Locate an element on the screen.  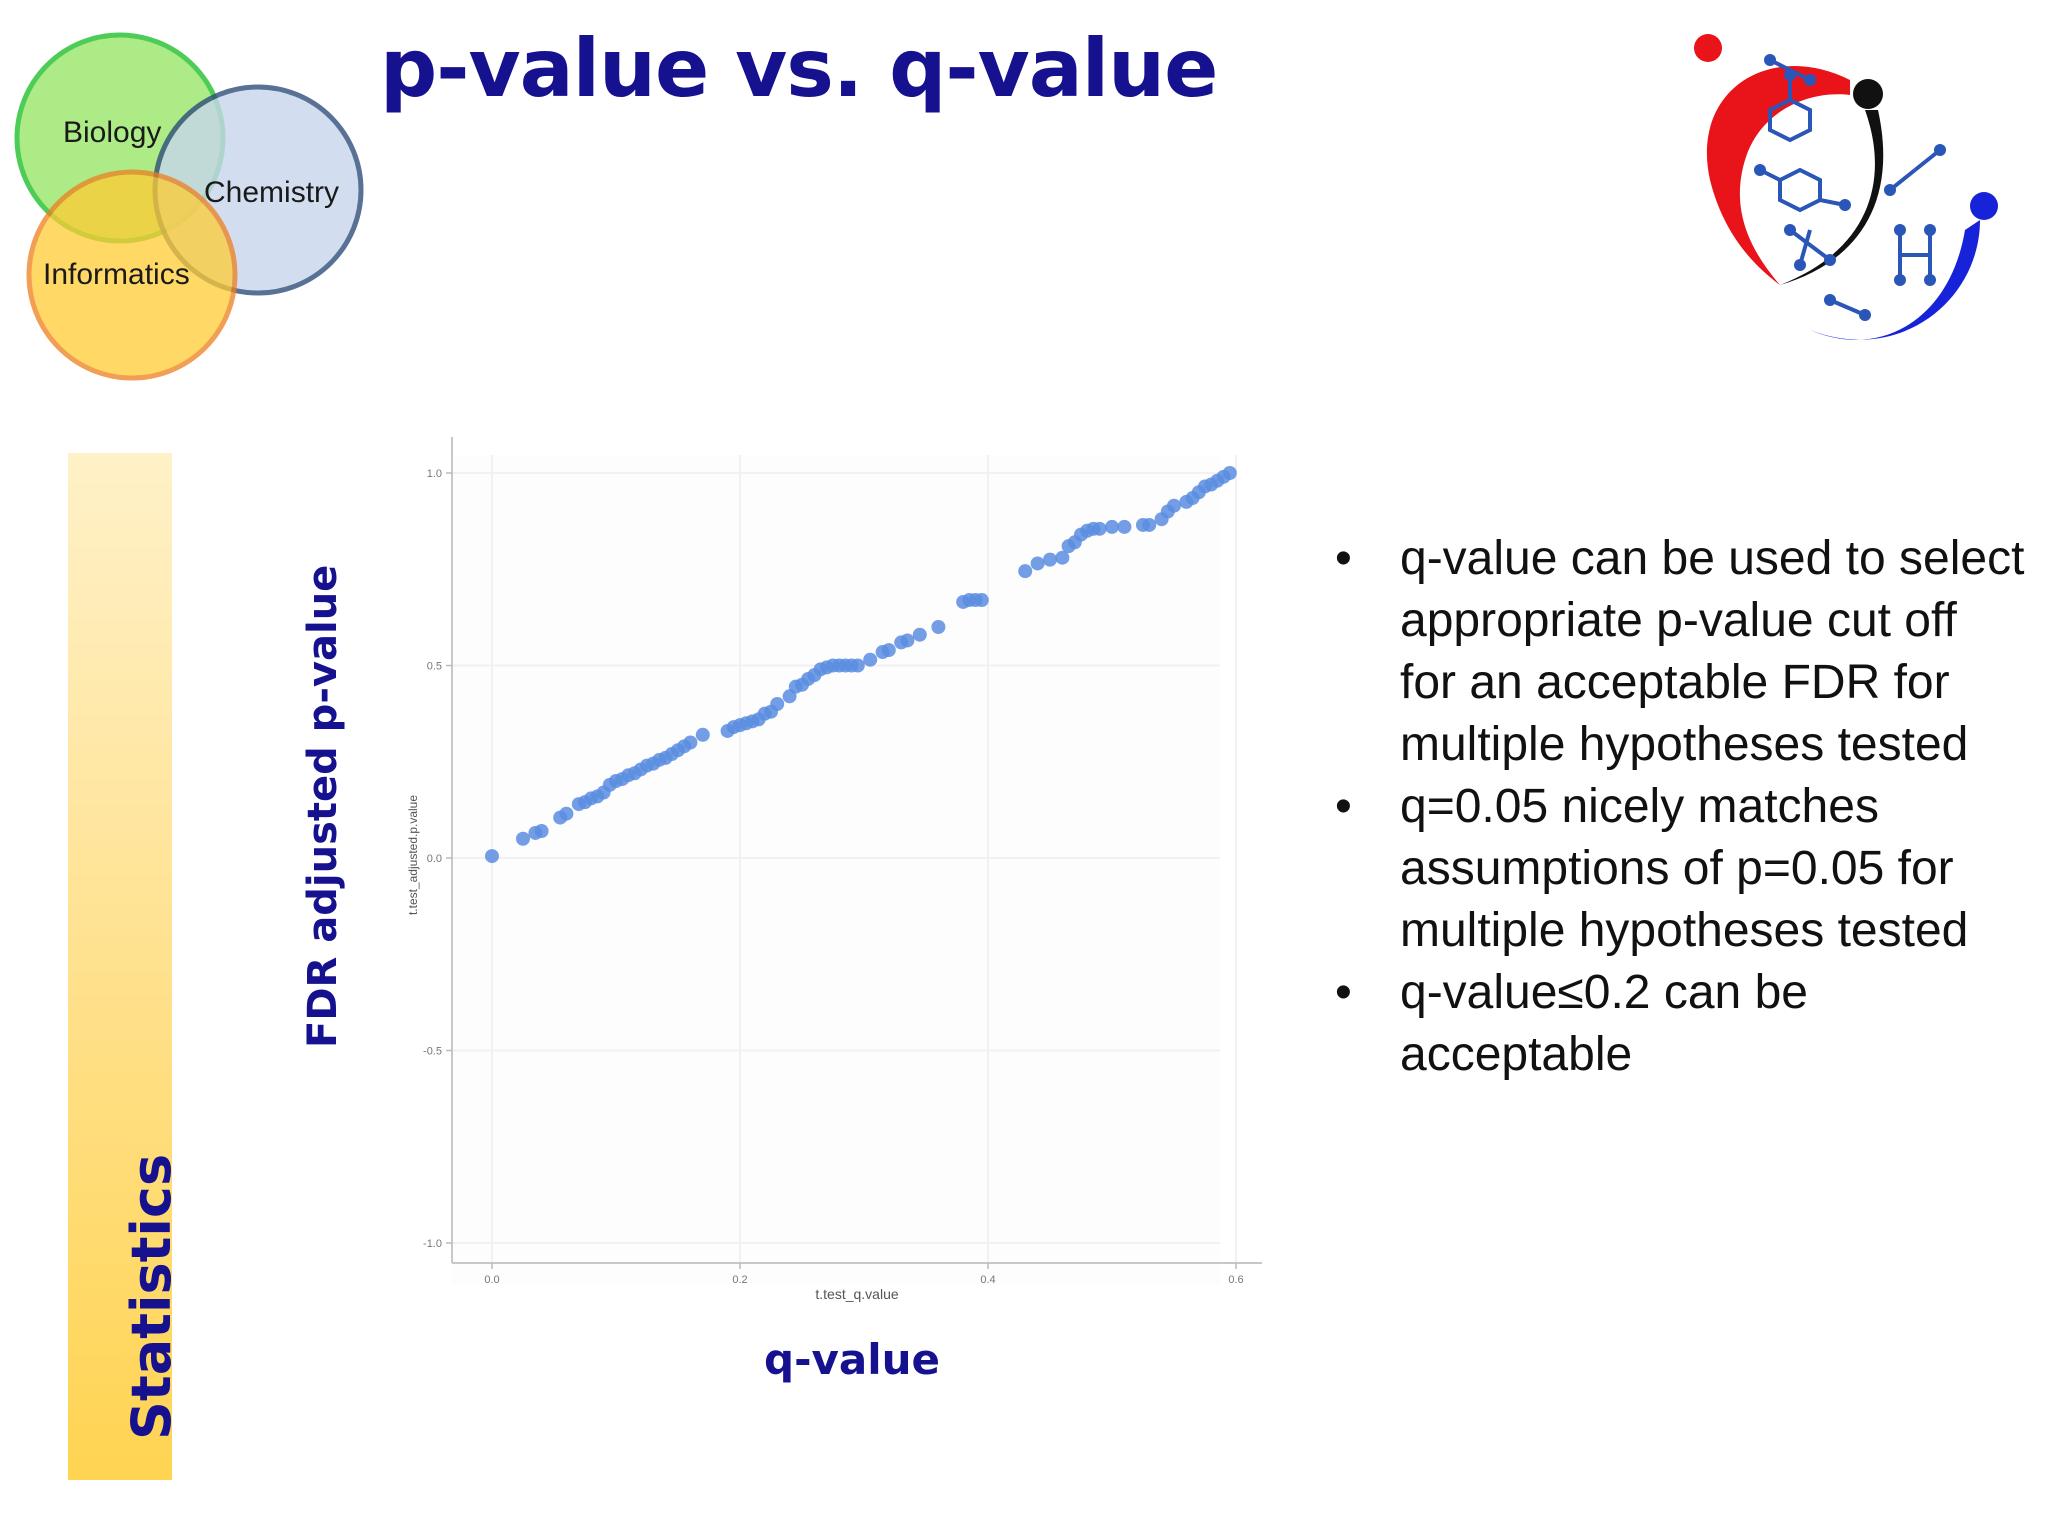
venn-diagram: Biology Chemistry Informatics is located at coordinates (190, 200).